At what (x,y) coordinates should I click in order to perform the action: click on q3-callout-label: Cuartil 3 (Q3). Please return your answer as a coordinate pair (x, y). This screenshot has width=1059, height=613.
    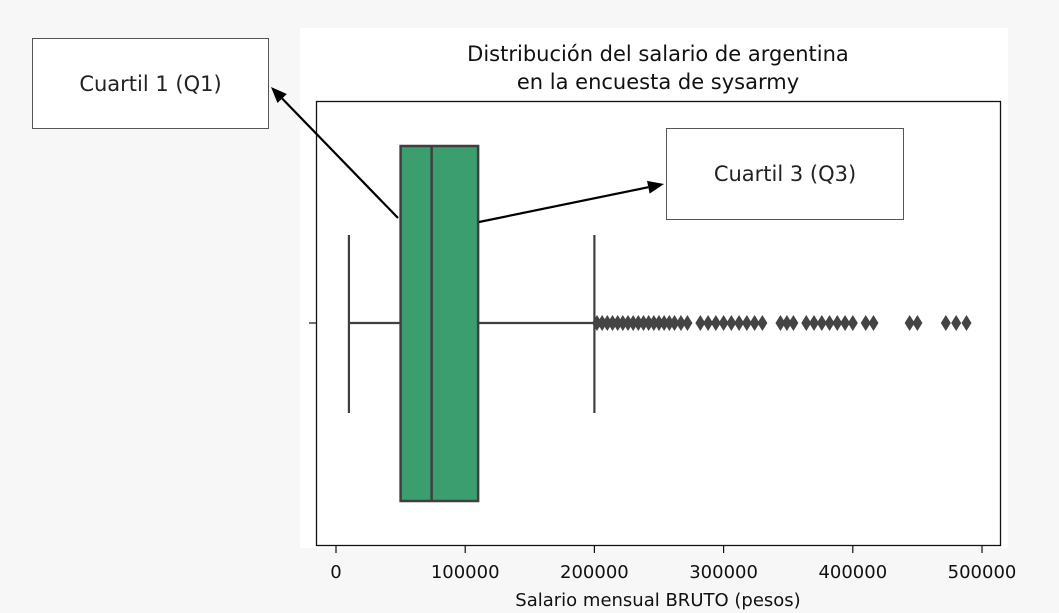
    Looking at the image, I should click on (785, 174).